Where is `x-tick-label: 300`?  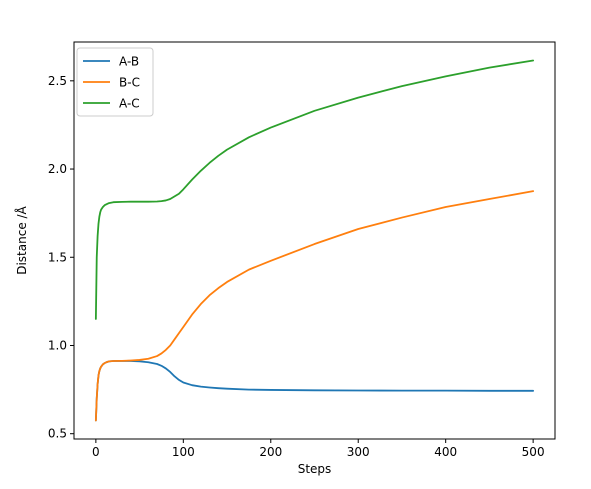
x-tick-label: 300 is located at coordinates (358, 452).